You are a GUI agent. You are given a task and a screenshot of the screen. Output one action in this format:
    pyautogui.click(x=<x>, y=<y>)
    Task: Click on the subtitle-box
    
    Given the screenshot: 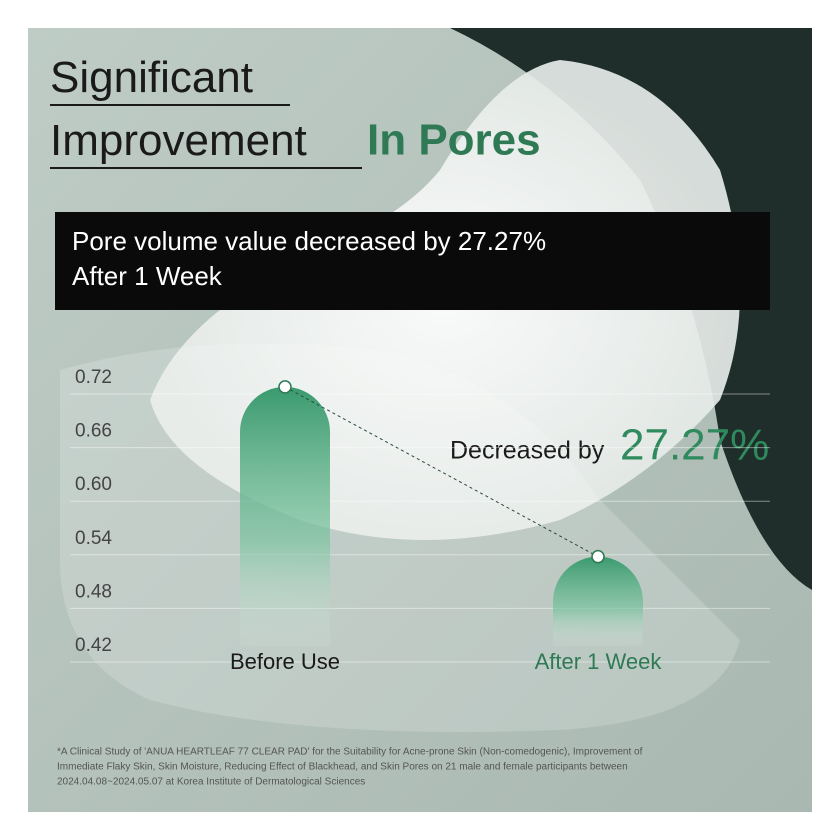 What is the action you would take?
    pyautogui.click(x=412, y=261)
    